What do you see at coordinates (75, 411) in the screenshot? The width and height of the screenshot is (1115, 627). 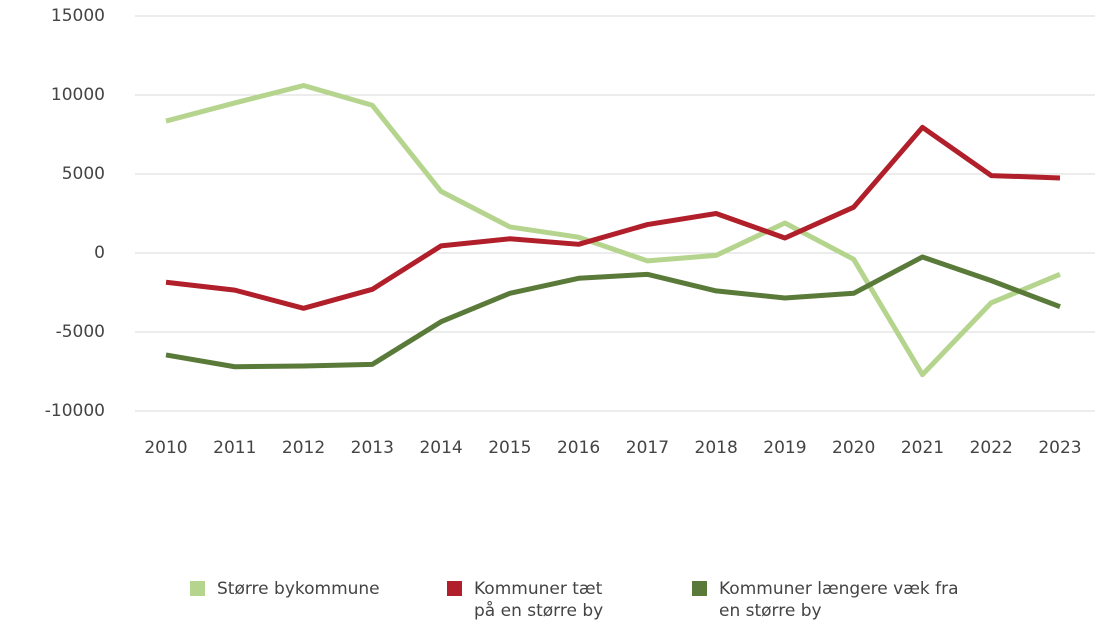 I see `y-tick-label: -10000` at bounding box center [75, 411].